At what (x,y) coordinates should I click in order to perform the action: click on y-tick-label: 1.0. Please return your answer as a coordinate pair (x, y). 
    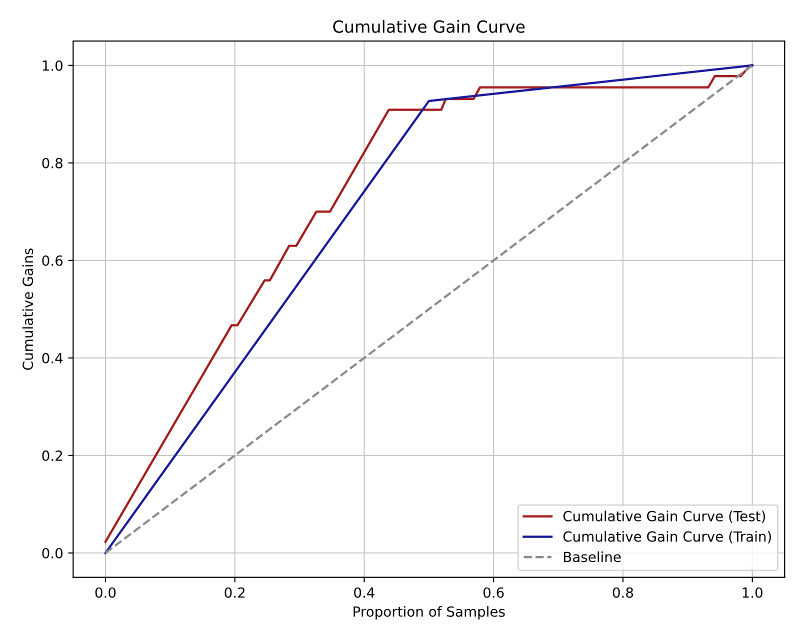
    Looking at the image, I should click on (52, 65).